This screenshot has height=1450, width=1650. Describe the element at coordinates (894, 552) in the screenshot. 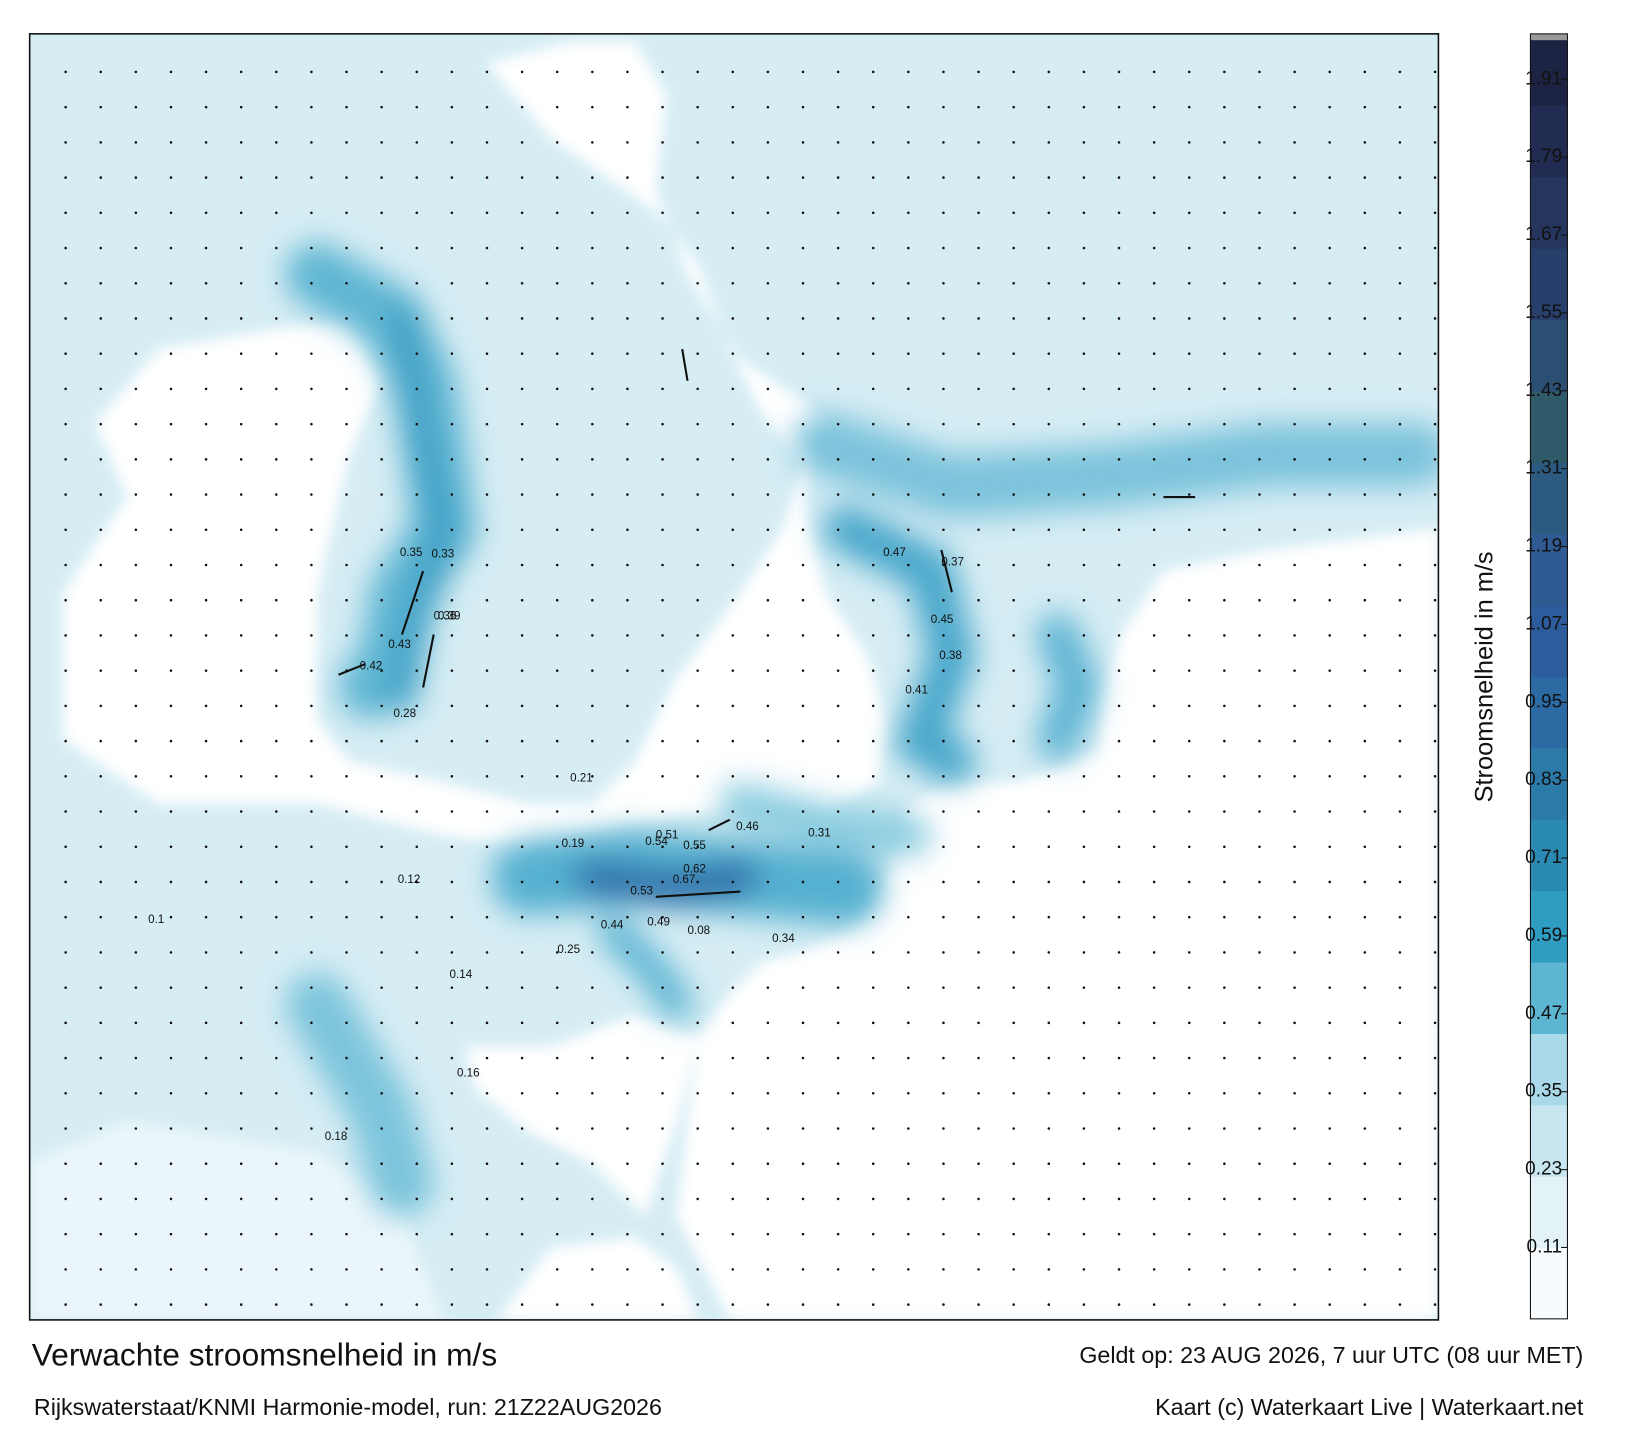

I see `current-label: 0.47` at that location.